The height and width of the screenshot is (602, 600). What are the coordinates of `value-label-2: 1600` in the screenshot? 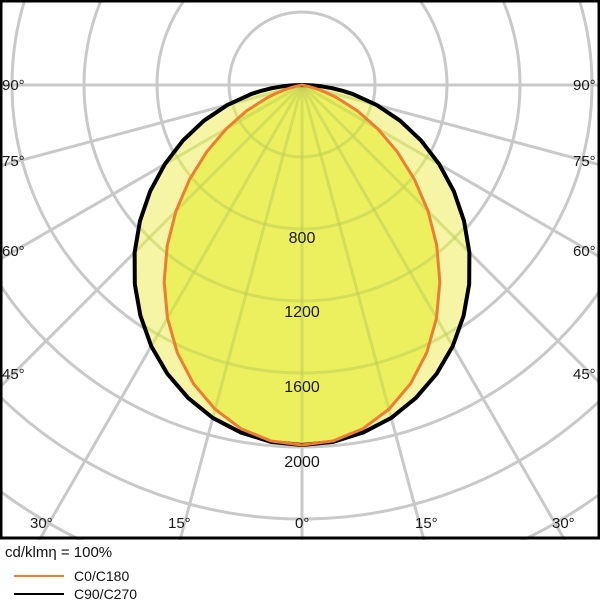 It's located at (302, 387).